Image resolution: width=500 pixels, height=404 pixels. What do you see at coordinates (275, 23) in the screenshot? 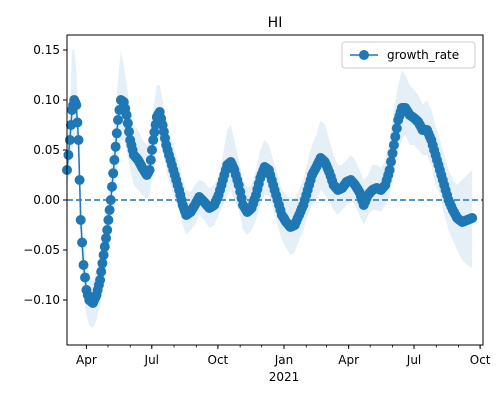
I see `chart-title: HI` at bounding box center [275, 23].